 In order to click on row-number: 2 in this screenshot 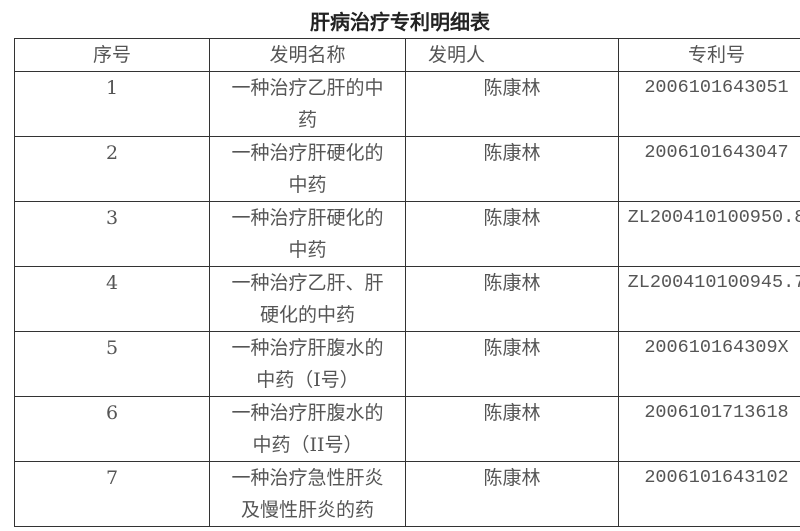, I will do `click(112, 169)`.